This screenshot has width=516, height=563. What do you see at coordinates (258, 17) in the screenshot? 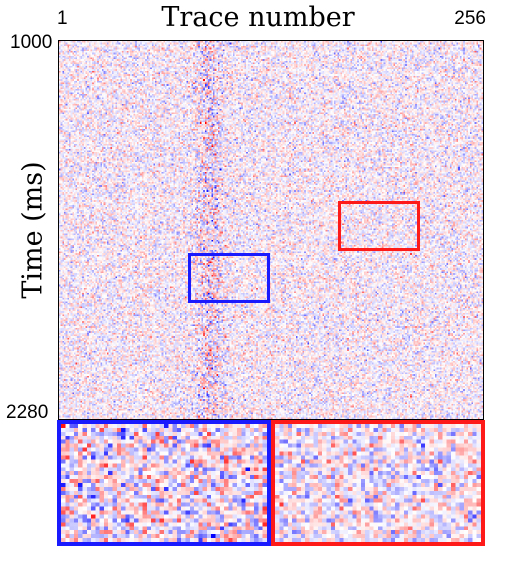
I see `figure-title: Trace number` at bounding box center [258, 17].